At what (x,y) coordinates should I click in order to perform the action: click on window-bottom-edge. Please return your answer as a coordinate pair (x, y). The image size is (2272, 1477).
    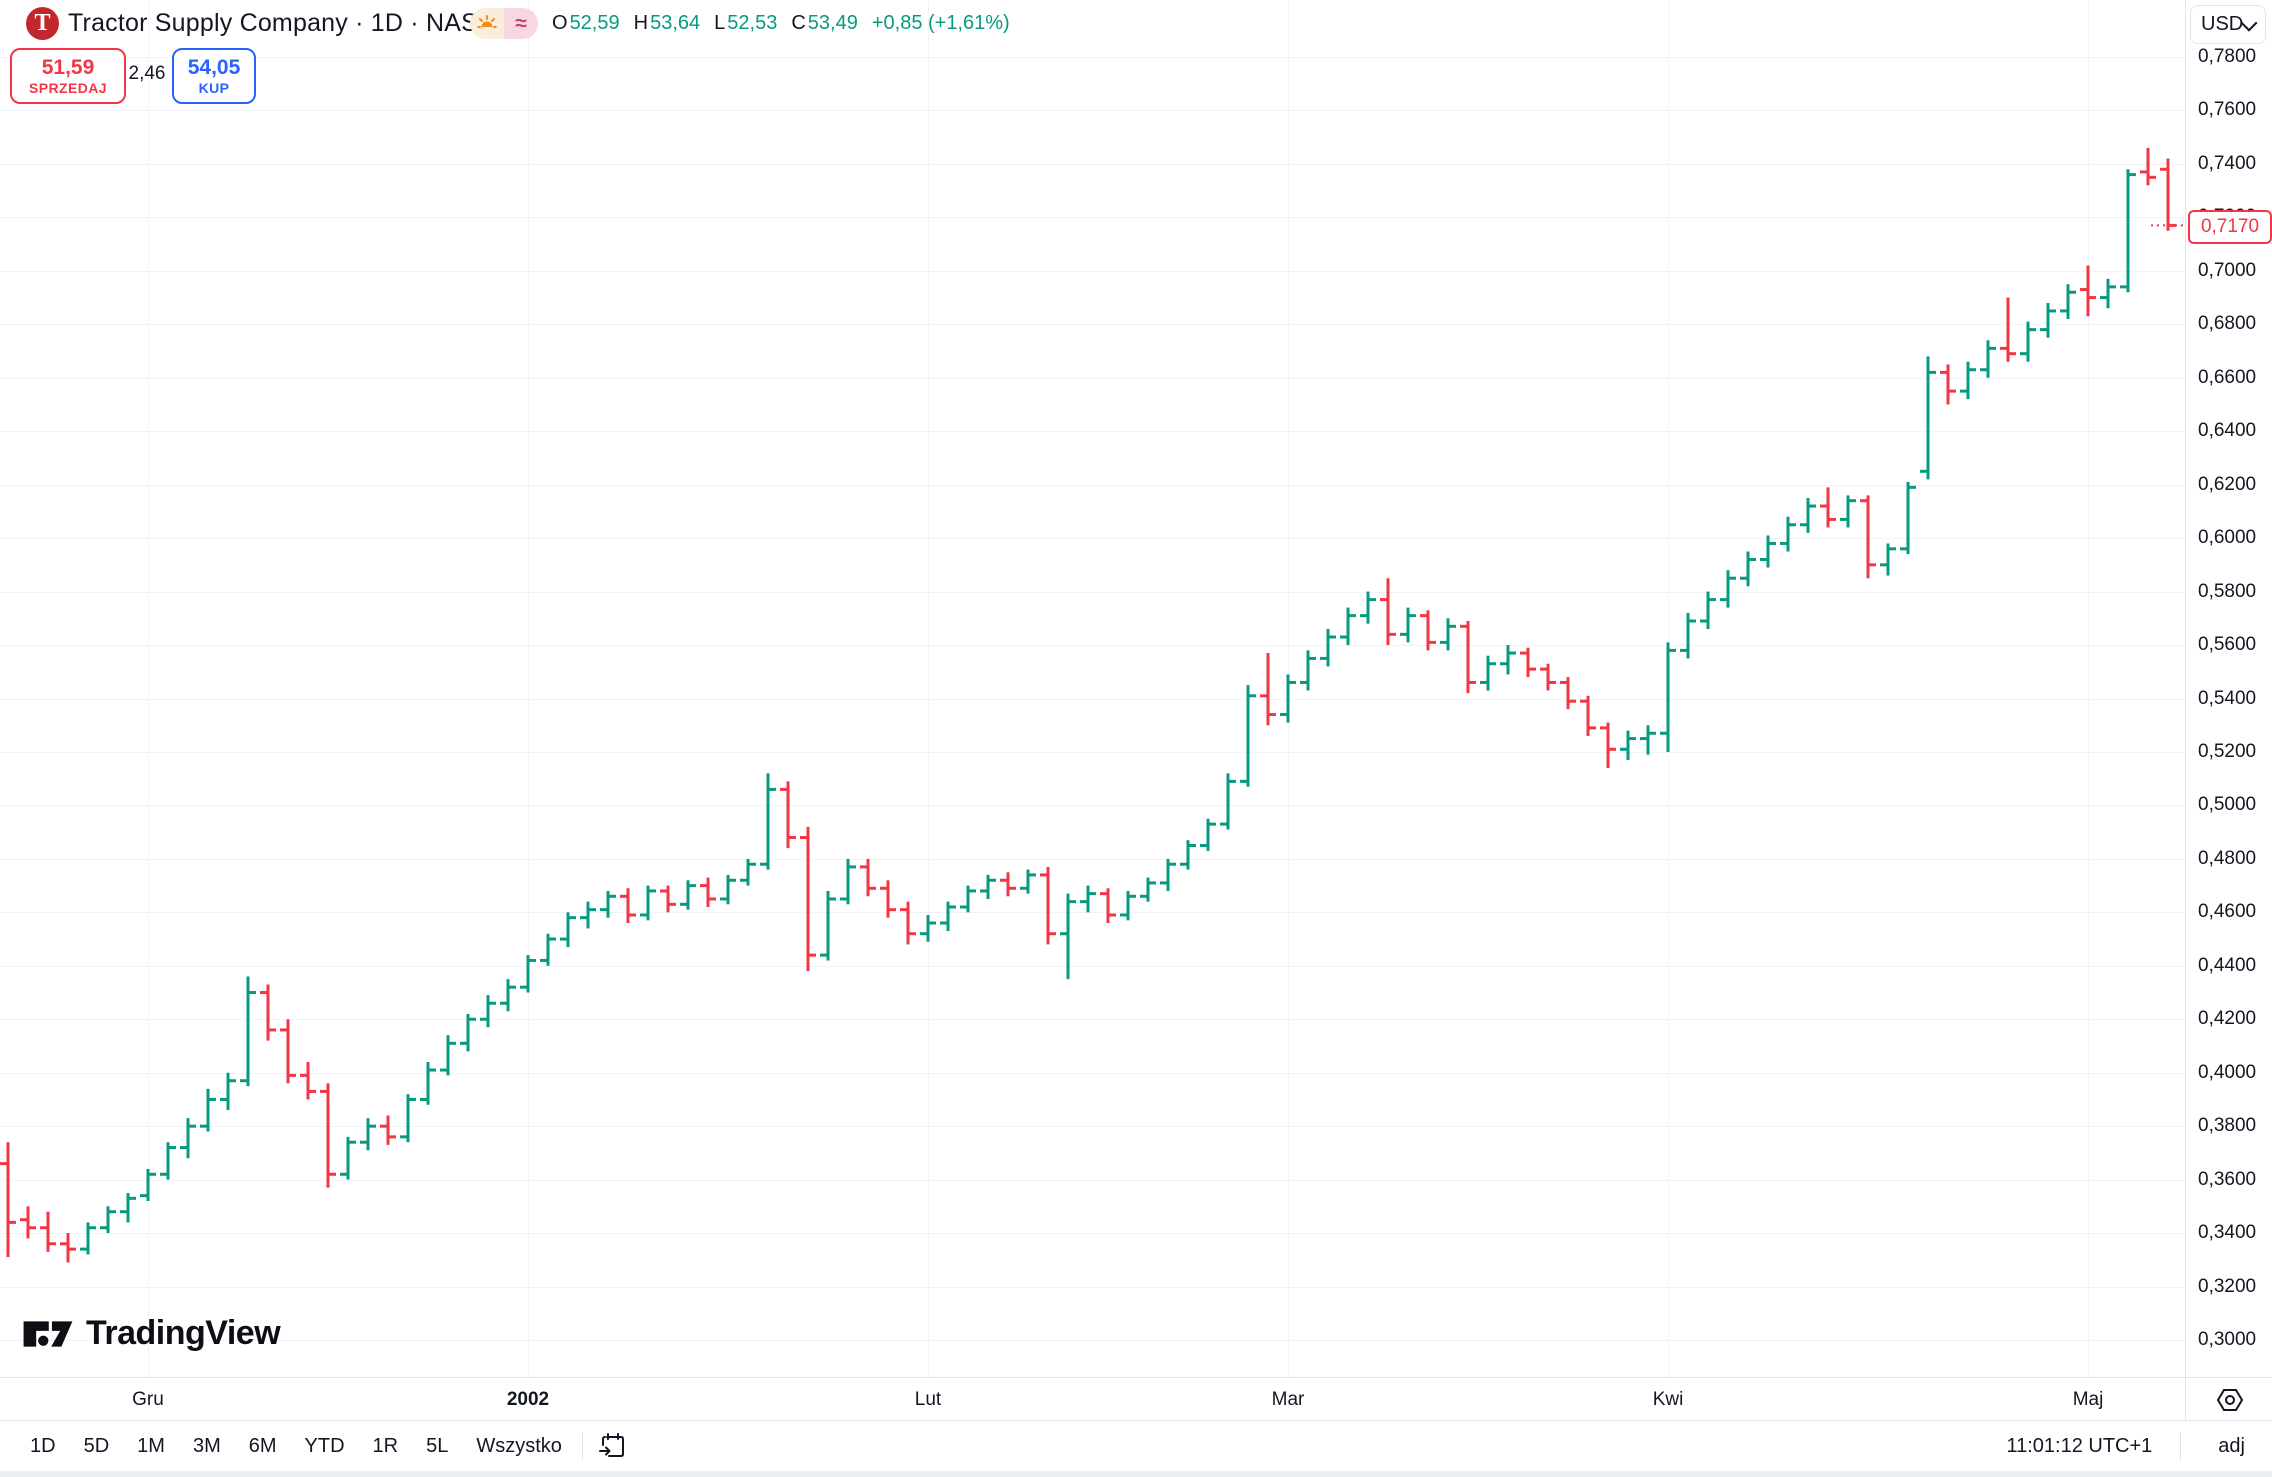
    Looking at the image, I should click on (1136, 1474).